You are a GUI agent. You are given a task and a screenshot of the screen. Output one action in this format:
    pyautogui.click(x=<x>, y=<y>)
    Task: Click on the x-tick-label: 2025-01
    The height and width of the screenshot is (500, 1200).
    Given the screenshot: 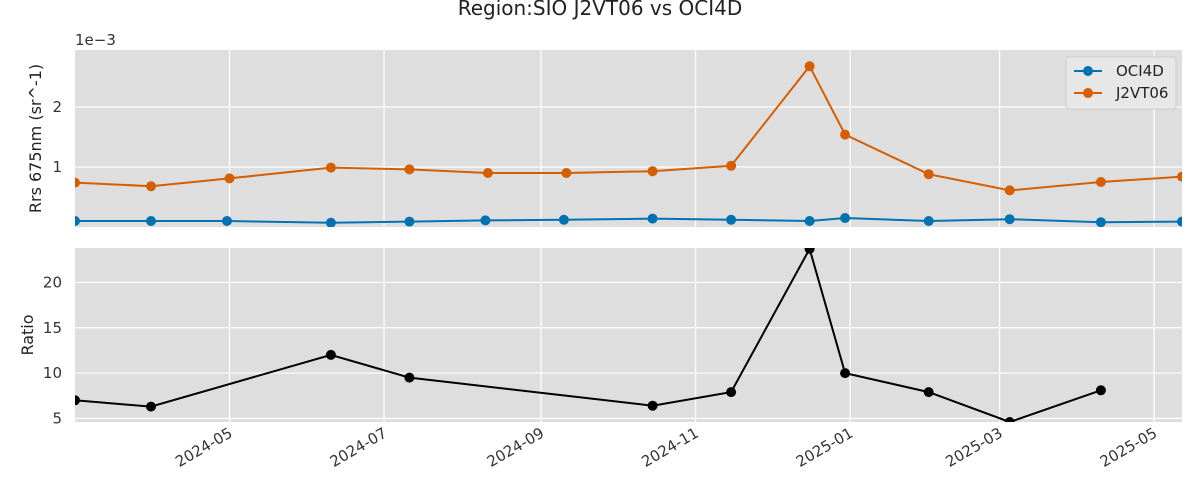 What is the action you would take?
    pyautogui.click(x=824, y=447)
    